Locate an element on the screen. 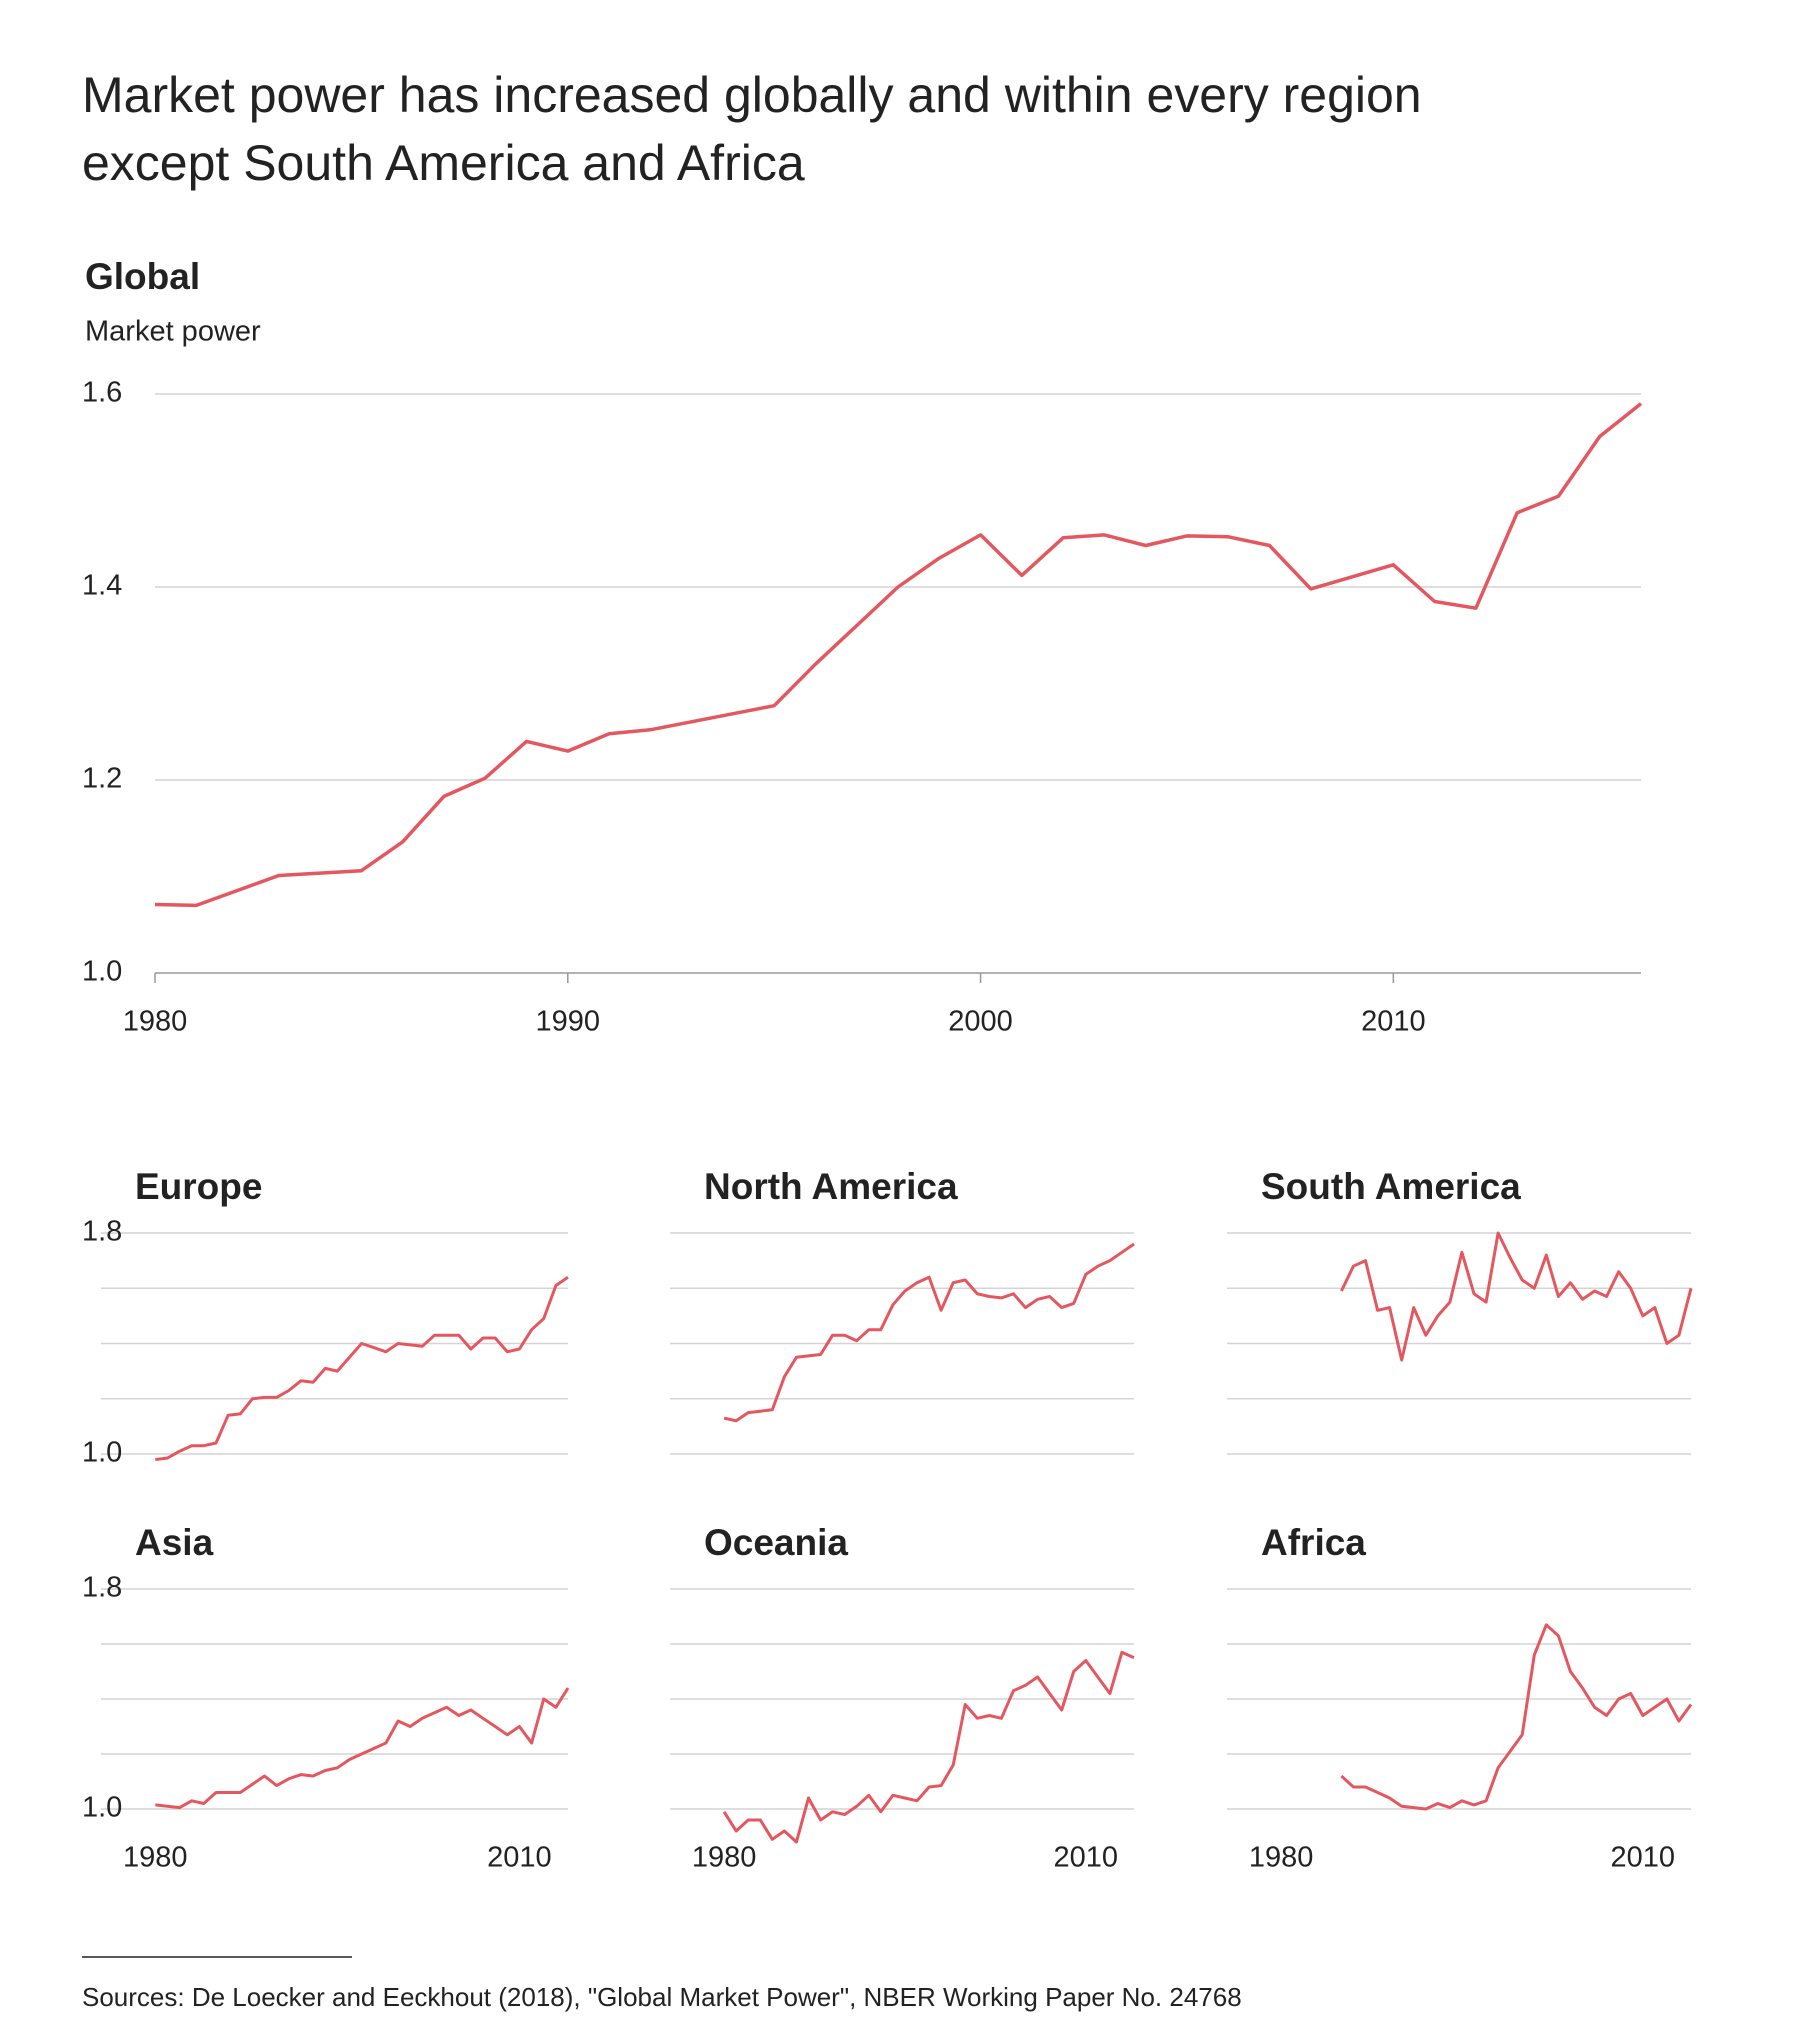 This screenshot has height=2041, width=1815. panel-title: North America is located at coordinates (831, 1186).